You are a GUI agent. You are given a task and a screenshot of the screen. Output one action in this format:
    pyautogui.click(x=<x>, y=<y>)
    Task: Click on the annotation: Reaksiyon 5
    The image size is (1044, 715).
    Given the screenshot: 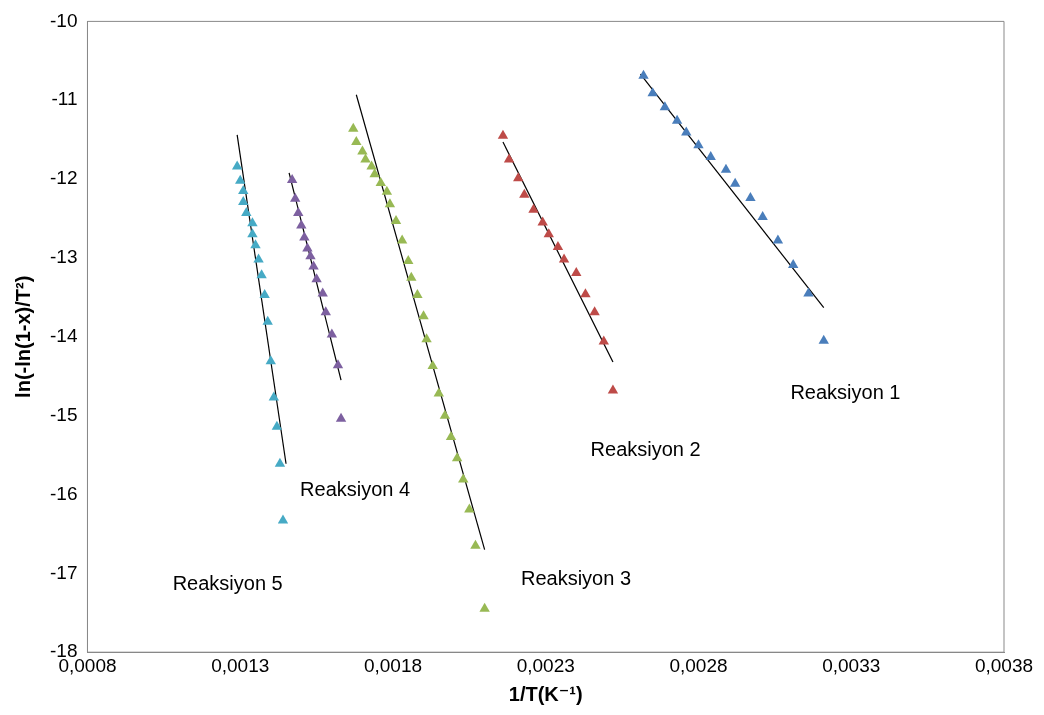 What is the action you would take?
    pyautogui.click(x=227, y=582)
    